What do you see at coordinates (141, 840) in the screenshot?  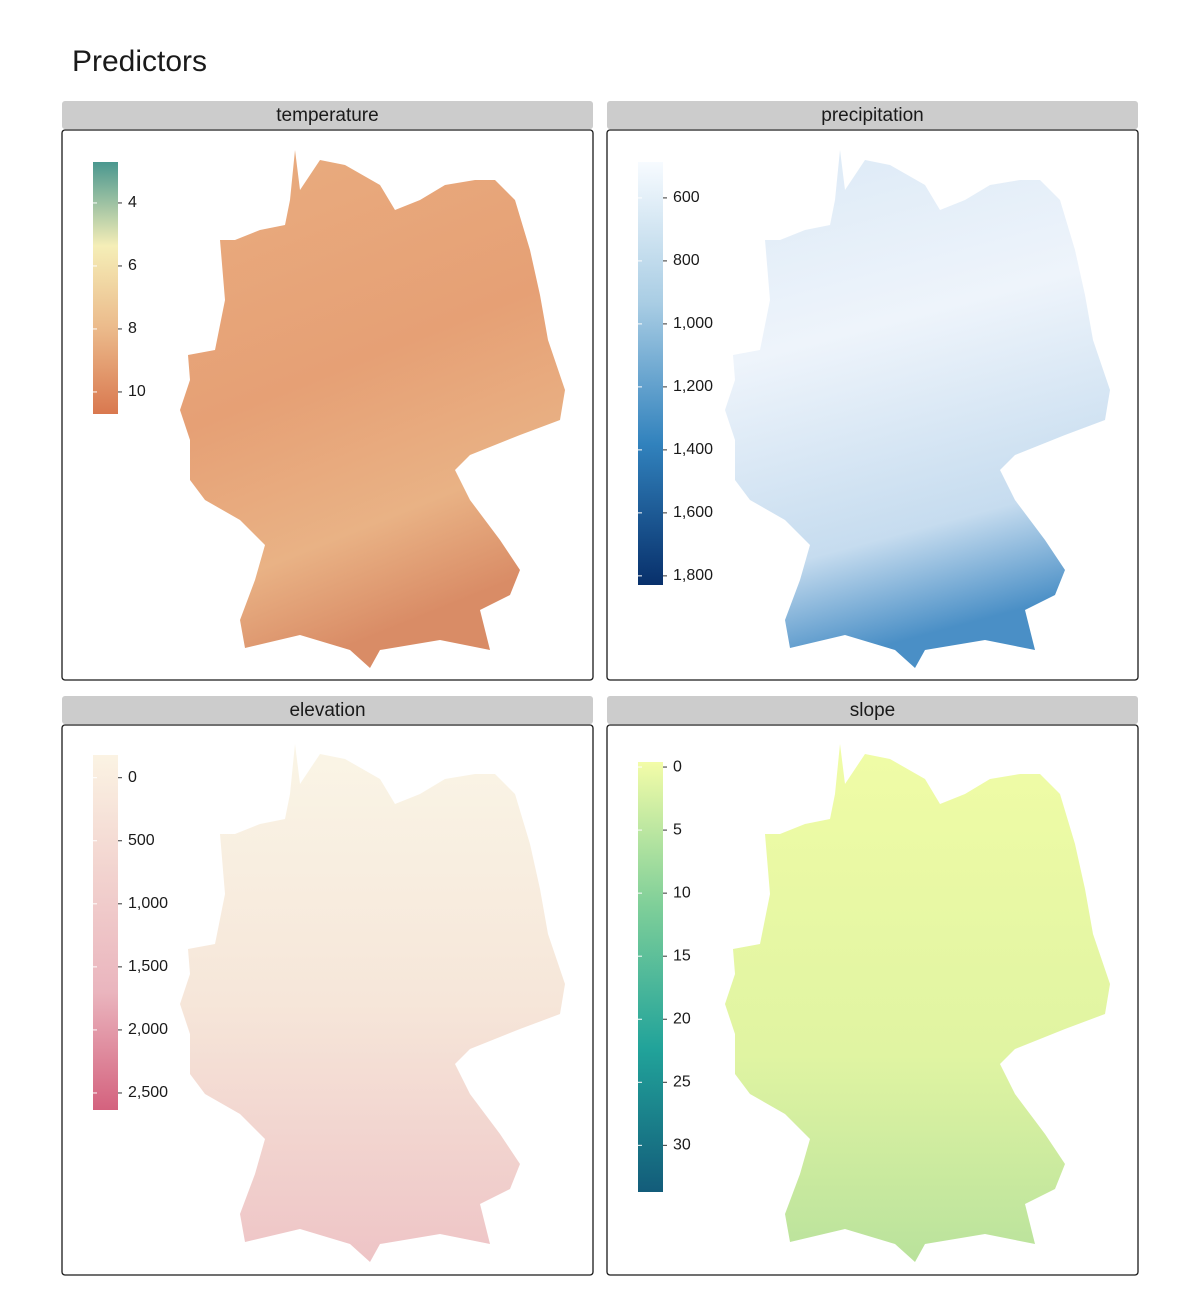 I see `colorbar-label: 500` at bounding box center [141, 840].